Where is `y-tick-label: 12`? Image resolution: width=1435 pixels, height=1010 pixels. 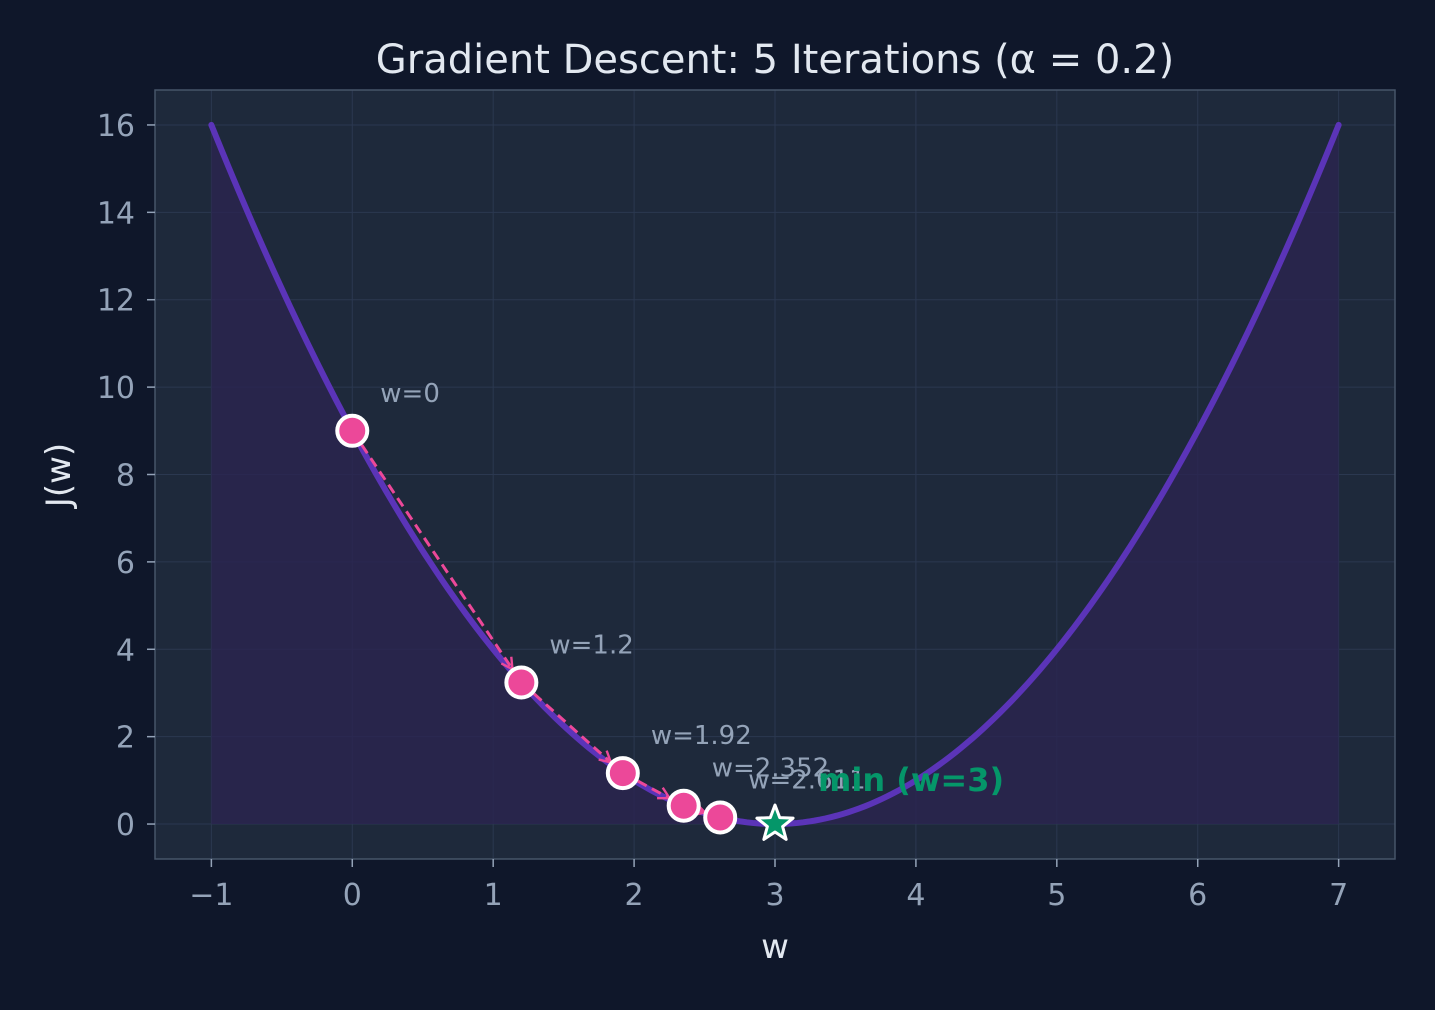 y-tick-label: 12 is located at coordinates (116, 301).